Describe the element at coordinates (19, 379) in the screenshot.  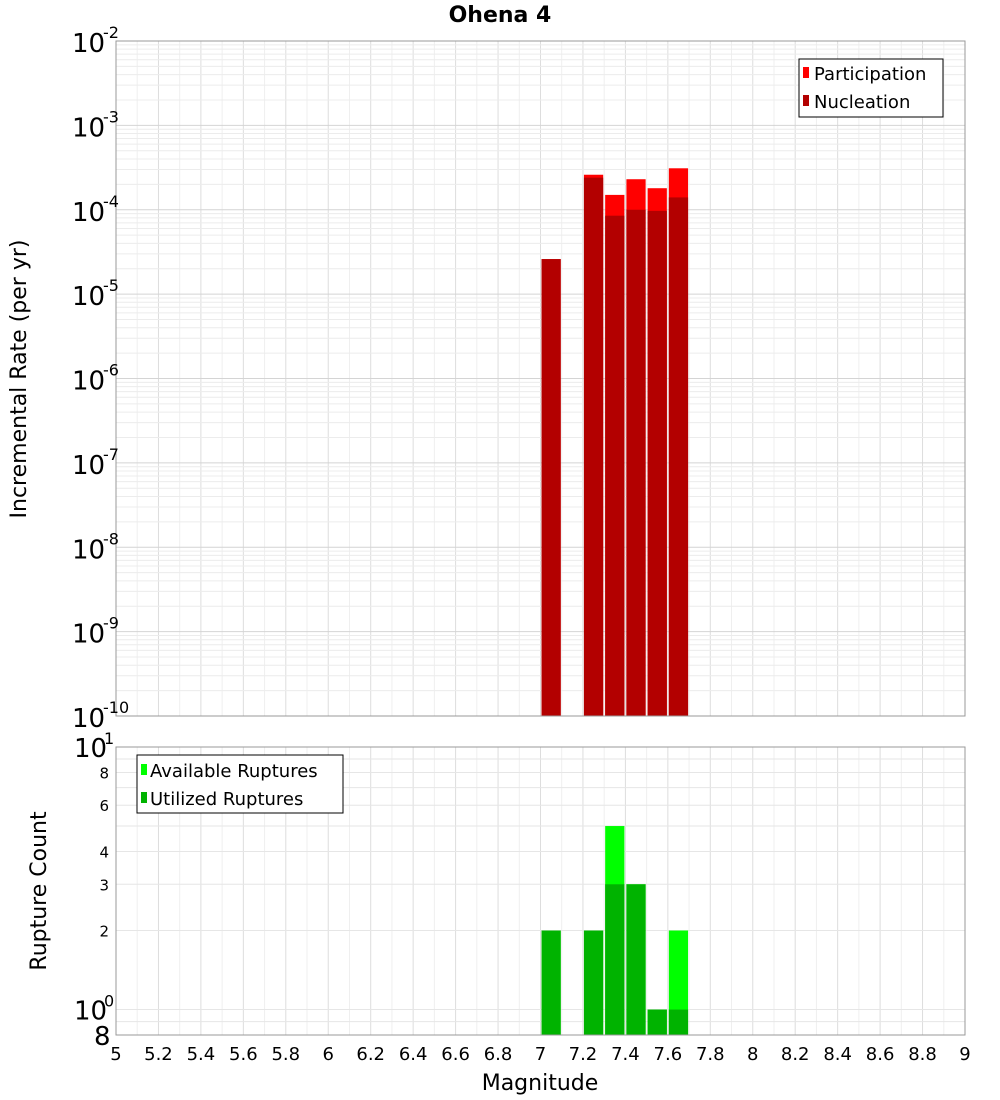
I see `rate-y-axis-label: Incremental Rate (per yr)` at that location.